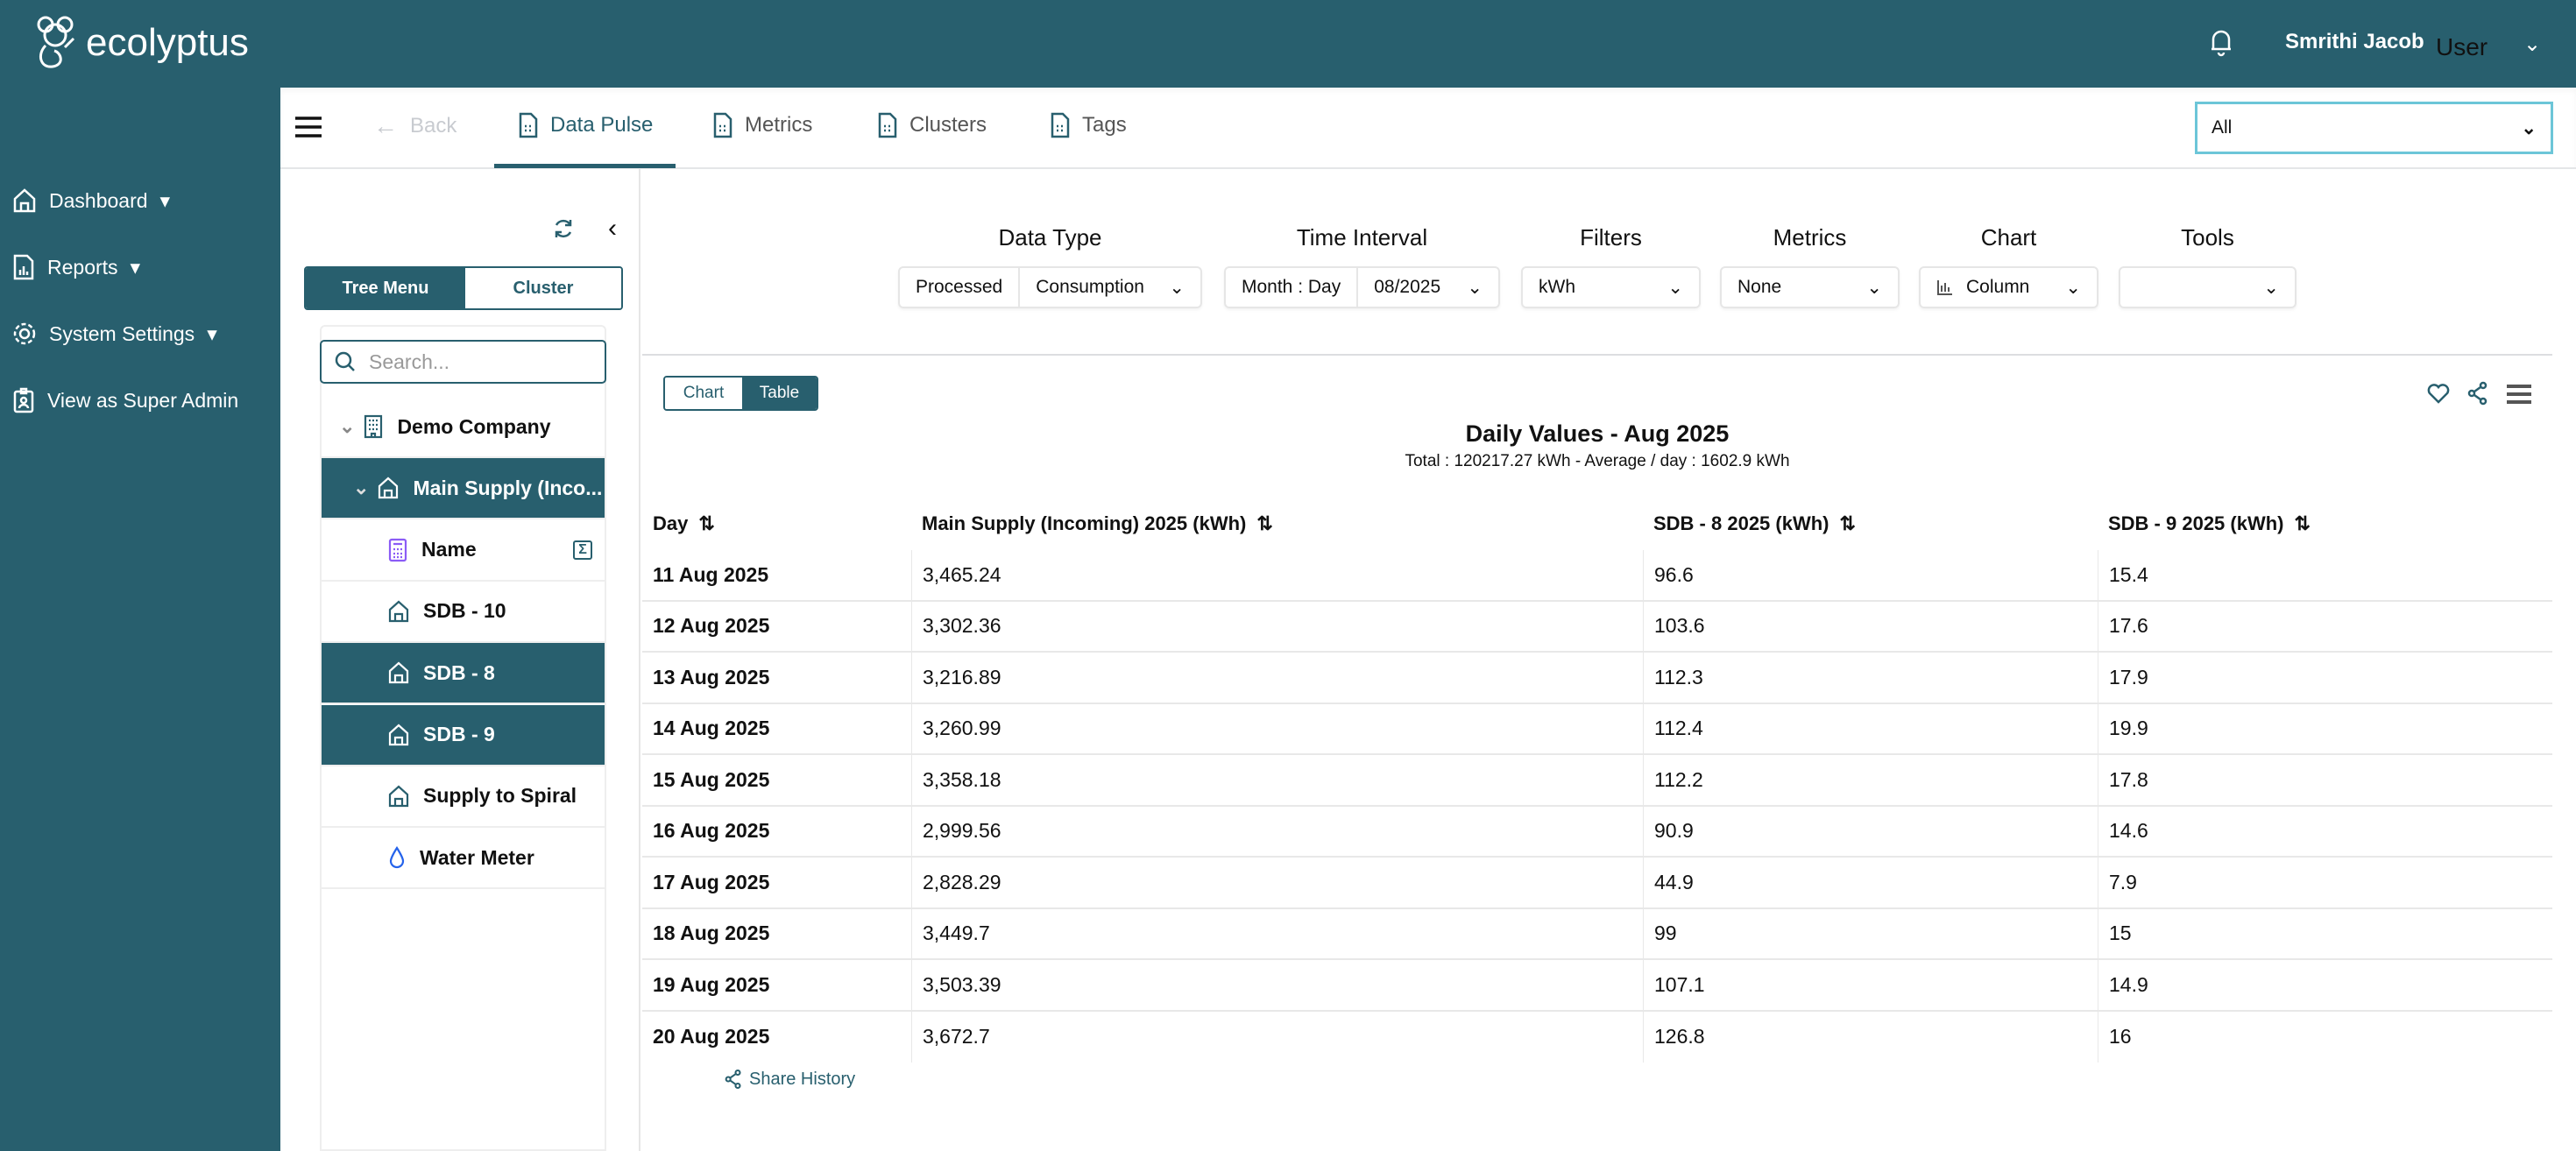 The width and height of the screenshot is (2576, 1151). Describe the element at coordinates (23, 400) in the screenshot. I see `badge-icon` at that location.